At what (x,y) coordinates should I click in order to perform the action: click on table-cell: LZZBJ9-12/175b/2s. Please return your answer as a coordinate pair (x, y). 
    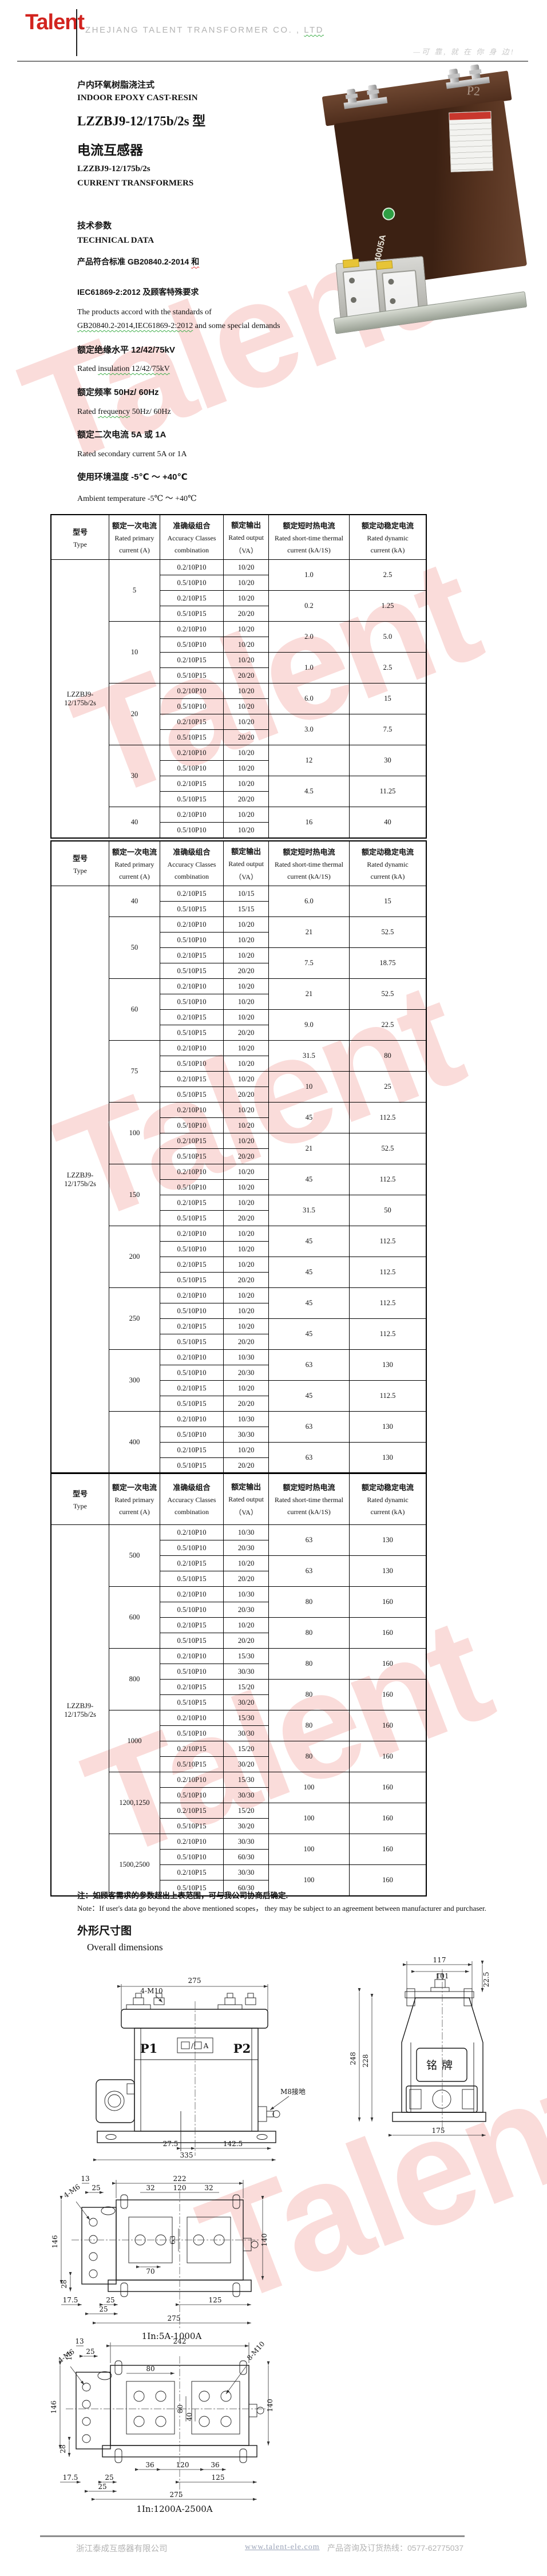
    Looking at the image, I should click on (80, 1180).